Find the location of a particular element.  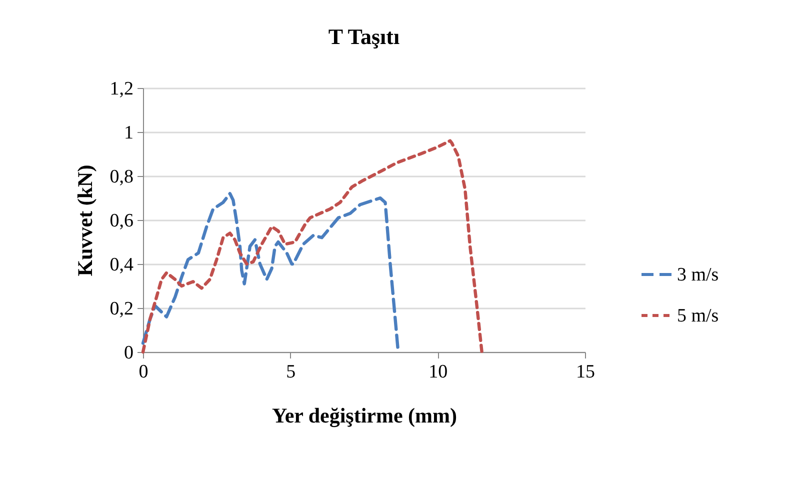

y-tick-label: 1 is located at coordinates (129, 133).